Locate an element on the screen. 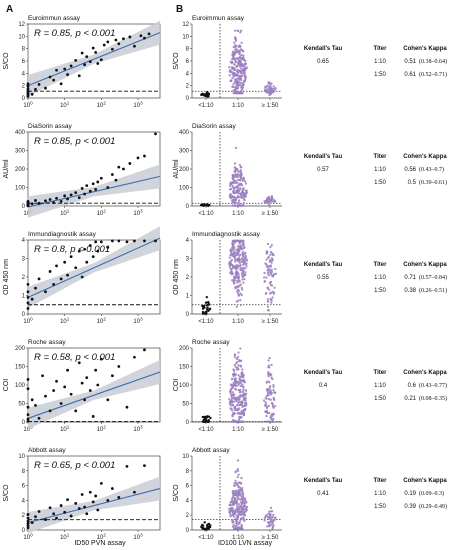  confidence-band is located at coordinates (94, 58).